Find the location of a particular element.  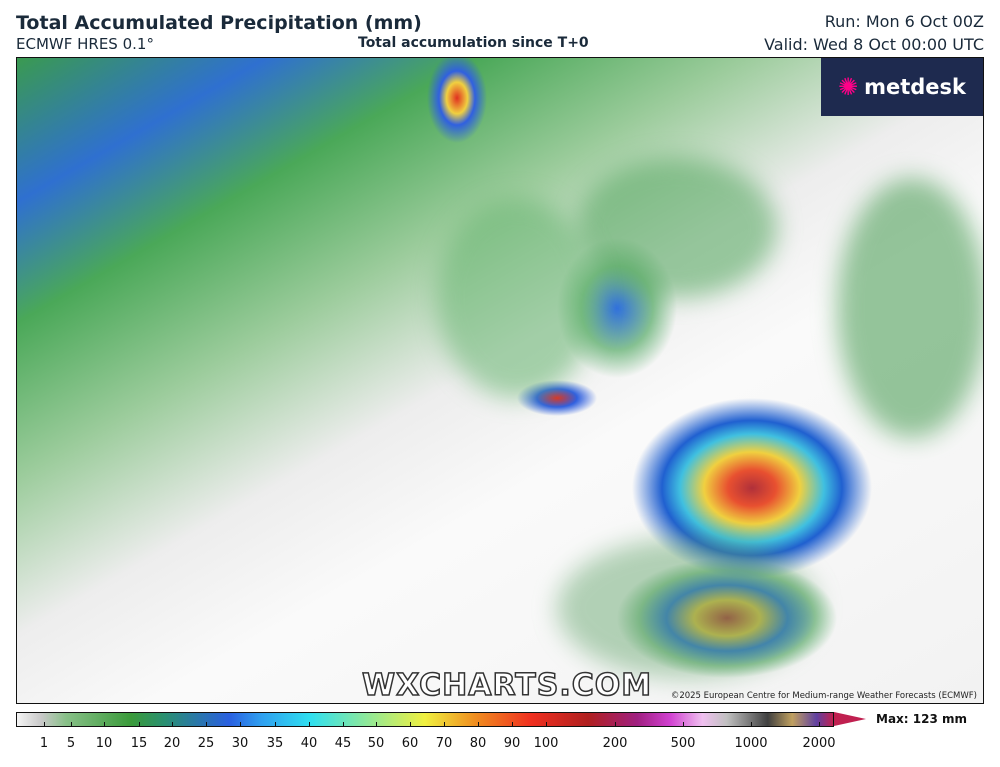

chart-title: Total Accumulated Precipitation (mm) is located at coordinates (219, 23).